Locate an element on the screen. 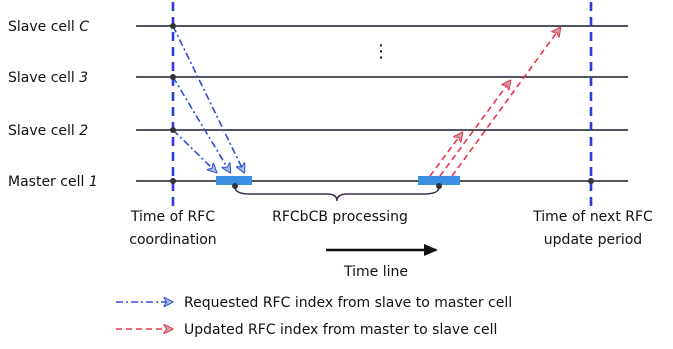 This screenshot has height=349, width=673. more-cells-ellipsis: ⋮ is located at coordinates (381, 51).